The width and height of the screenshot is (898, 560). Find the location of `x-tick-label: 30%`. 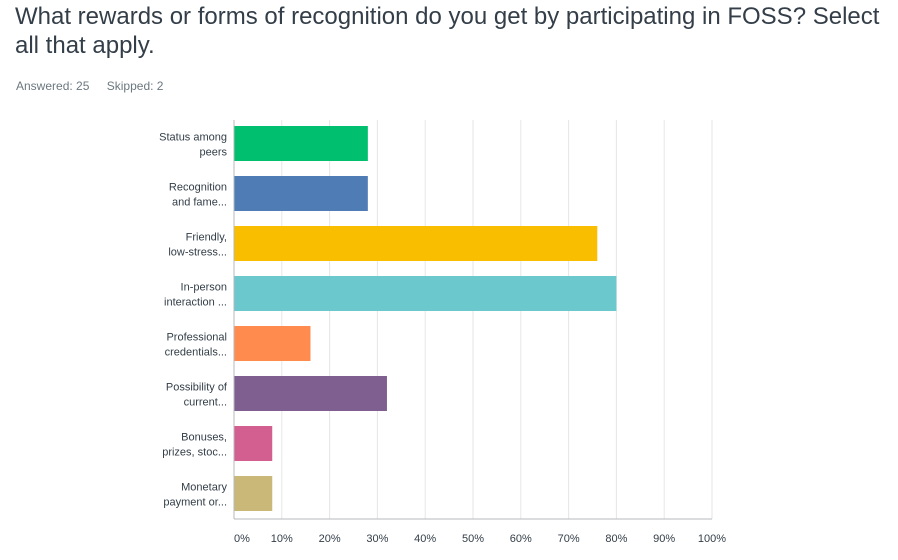

x-tick-label: 30% is located at coordinates (377, 539).